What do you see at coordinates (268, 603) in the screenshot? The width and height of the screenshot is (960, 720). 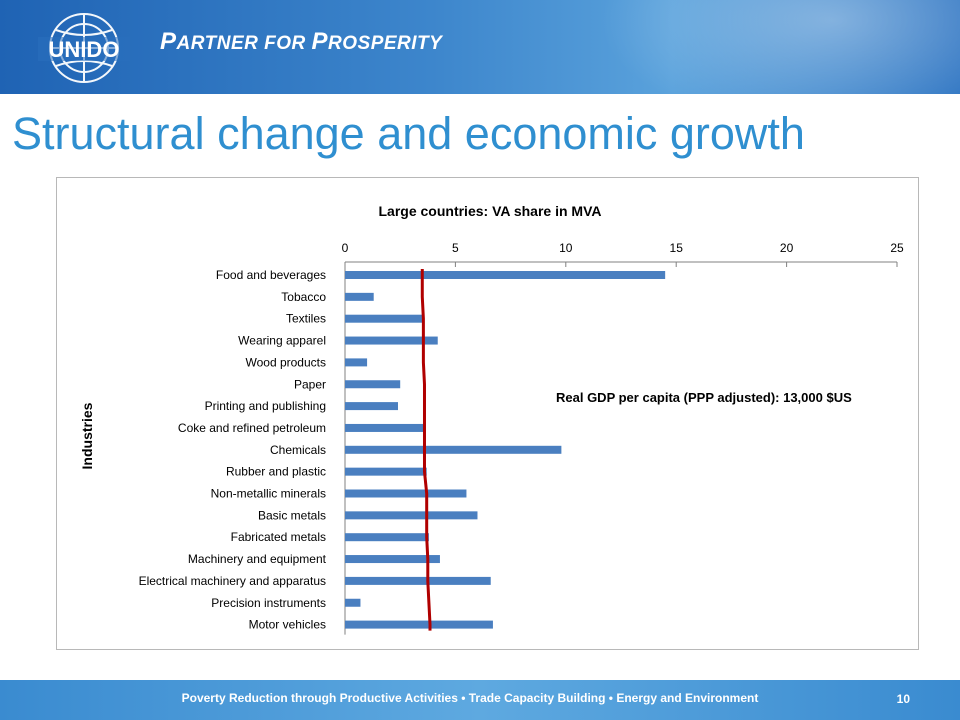 I see `category-label: Precision instruments` at bounding box center [268, 603].